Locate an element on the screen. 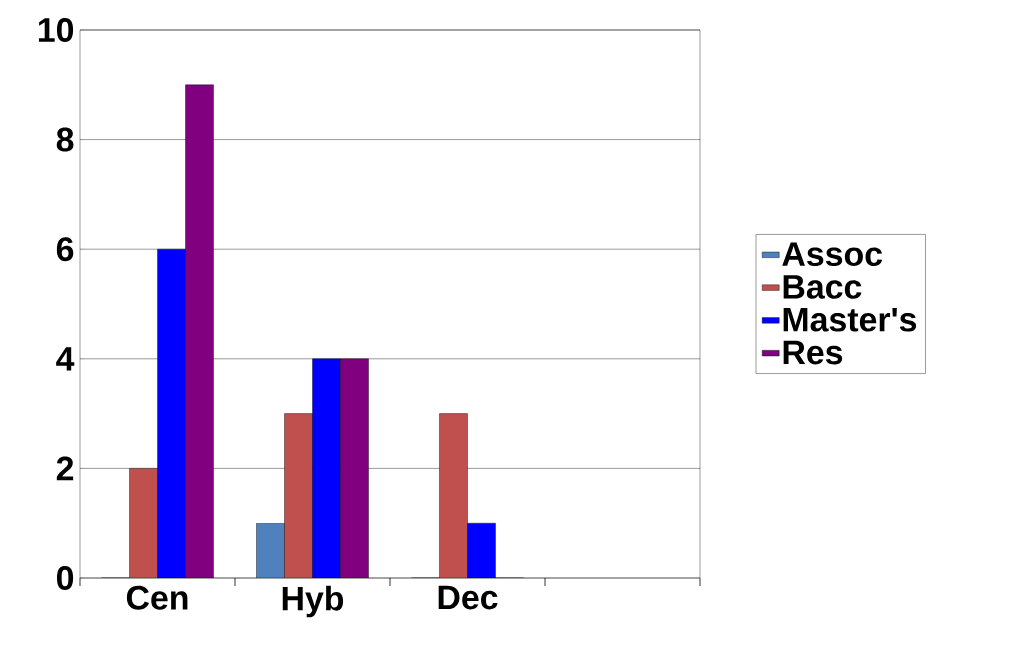  x-tick-label: Dec is located at coordinates (468, 597).